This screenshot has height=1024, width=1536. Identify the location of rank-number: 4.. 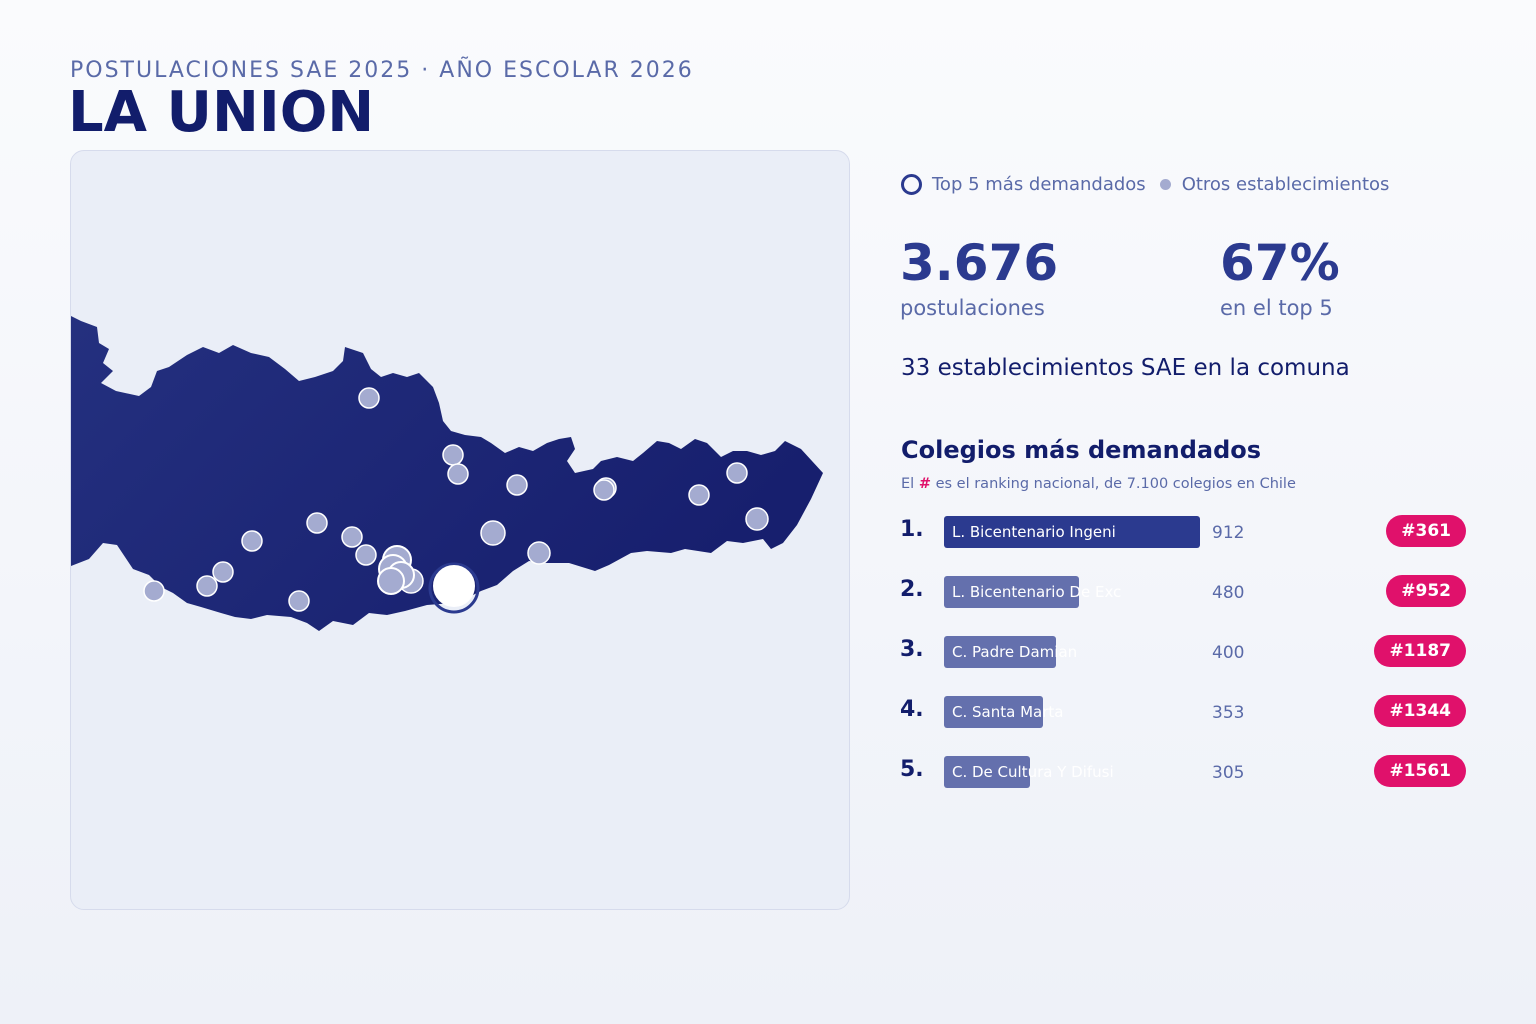
(912, 709).